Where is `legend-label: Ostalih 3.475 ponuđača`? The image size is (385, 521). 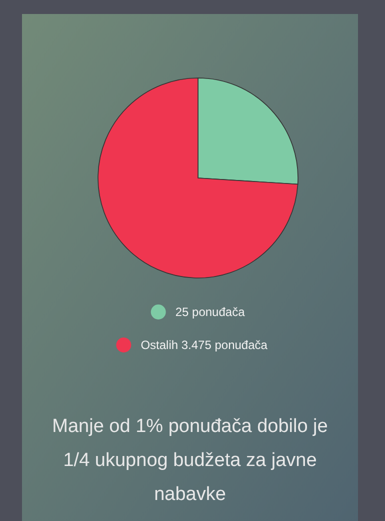
legend-label: Ostalih 3.475 ponuđača is located at coordinates (204, 345).